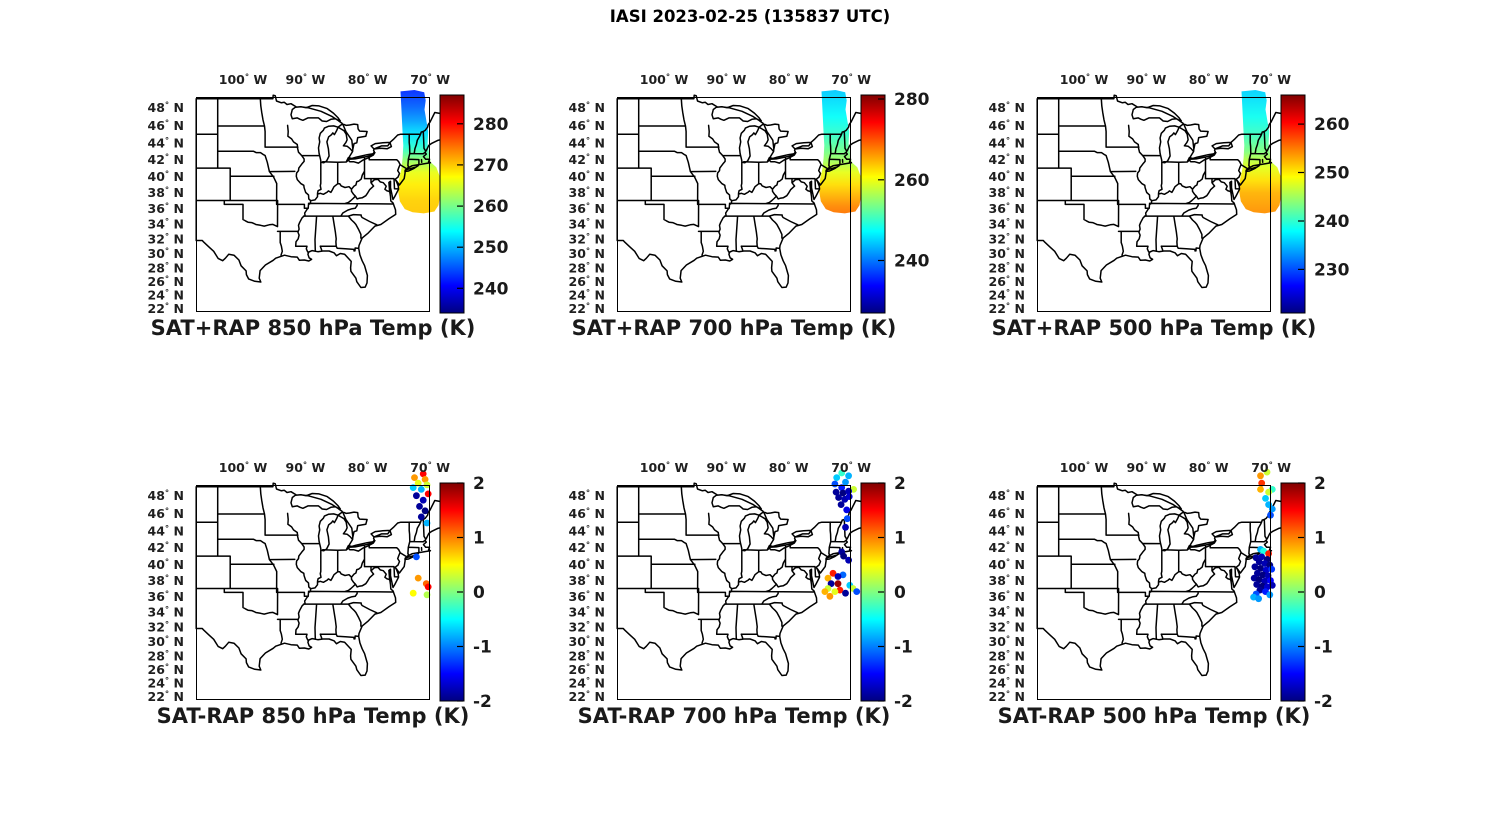 The image size is (1500, 825). Describe the element at coordinates (313, 592) in the screenshot. I see `axes-box` at that location.